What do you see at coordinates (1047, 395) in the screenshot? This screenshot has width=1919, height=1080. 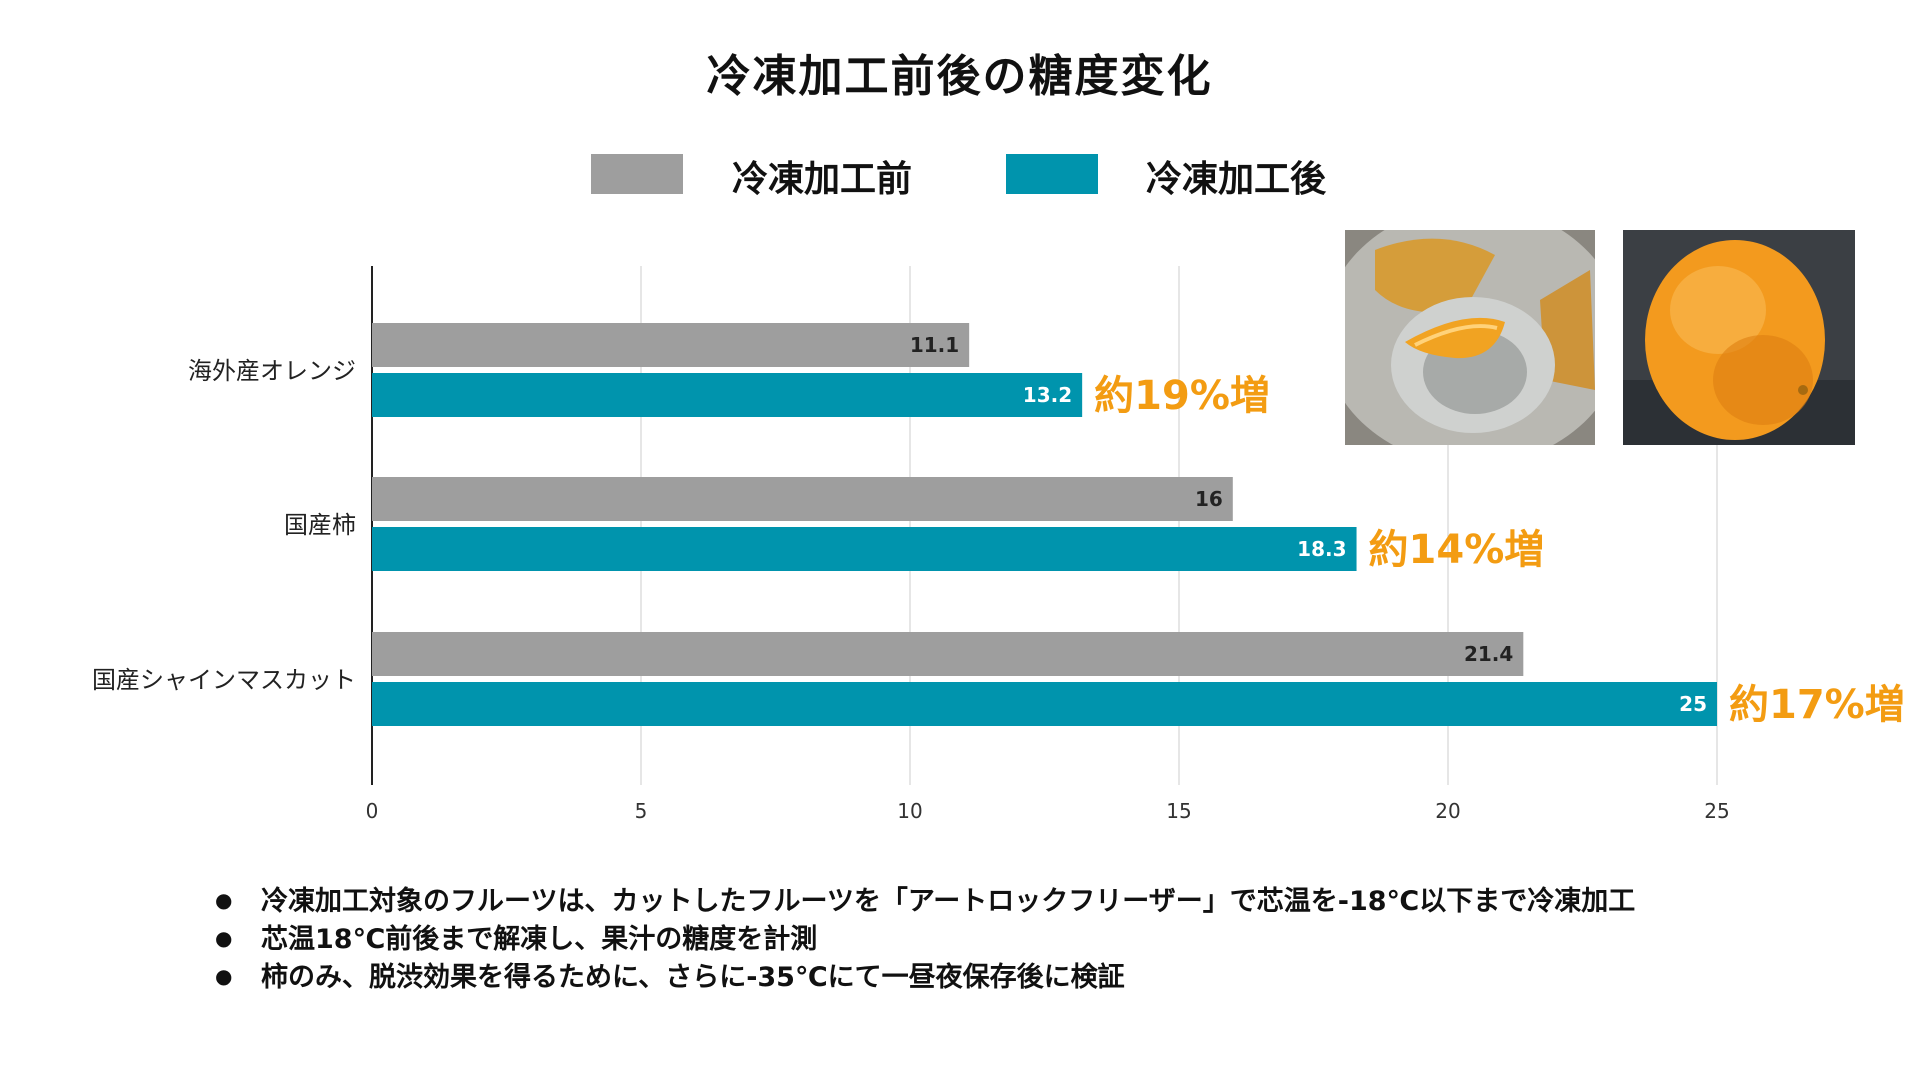 I see `bar-value-label: 13.2` at bounding box center [1047, 395].